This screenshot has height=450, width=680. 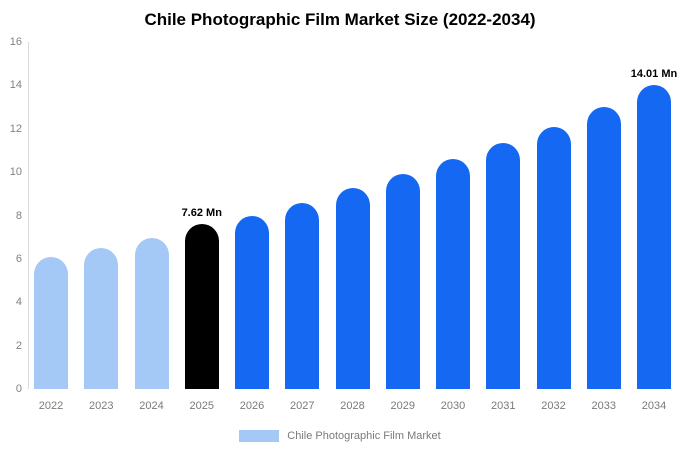 What do you see at coordinates (453, 274) in the screenshot?
I see `bar-2030` at bounding box center [453, 274].